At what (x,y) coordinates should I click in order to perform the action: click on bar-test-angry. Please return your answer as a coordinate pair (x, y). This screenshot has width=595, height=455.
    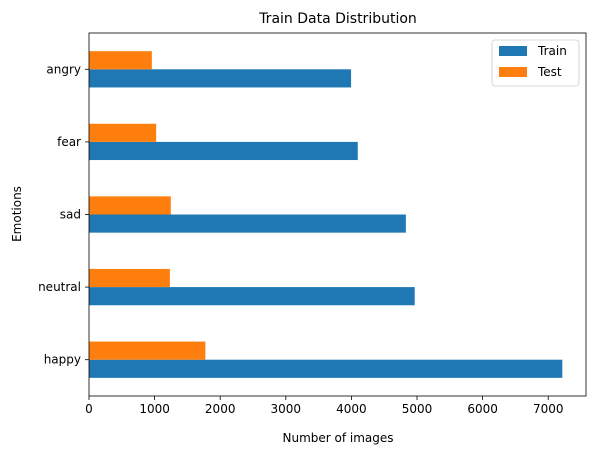
    Looking at the image, I should click on (120, 60).